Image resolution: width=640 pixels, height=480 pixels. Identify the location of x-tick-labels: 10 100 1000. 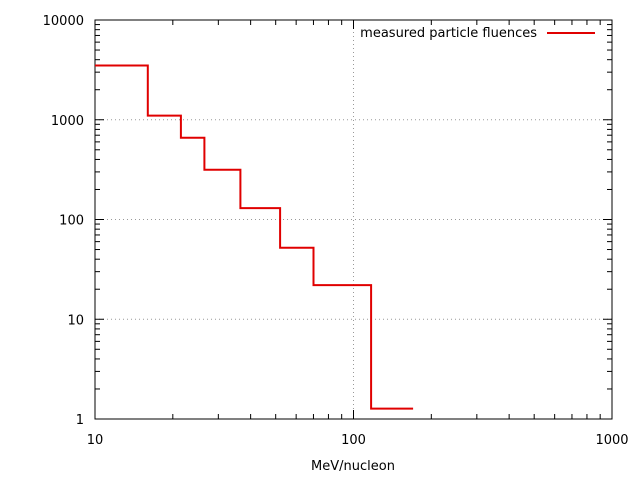
(358, 440).